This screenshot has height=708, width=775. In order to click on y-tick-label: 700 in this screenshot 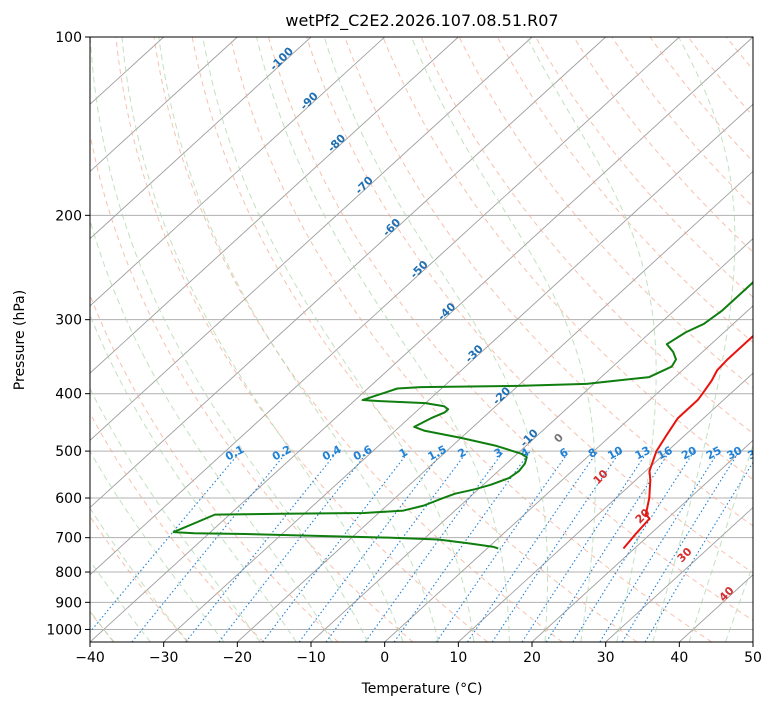, I will do `click(68, 539)`.